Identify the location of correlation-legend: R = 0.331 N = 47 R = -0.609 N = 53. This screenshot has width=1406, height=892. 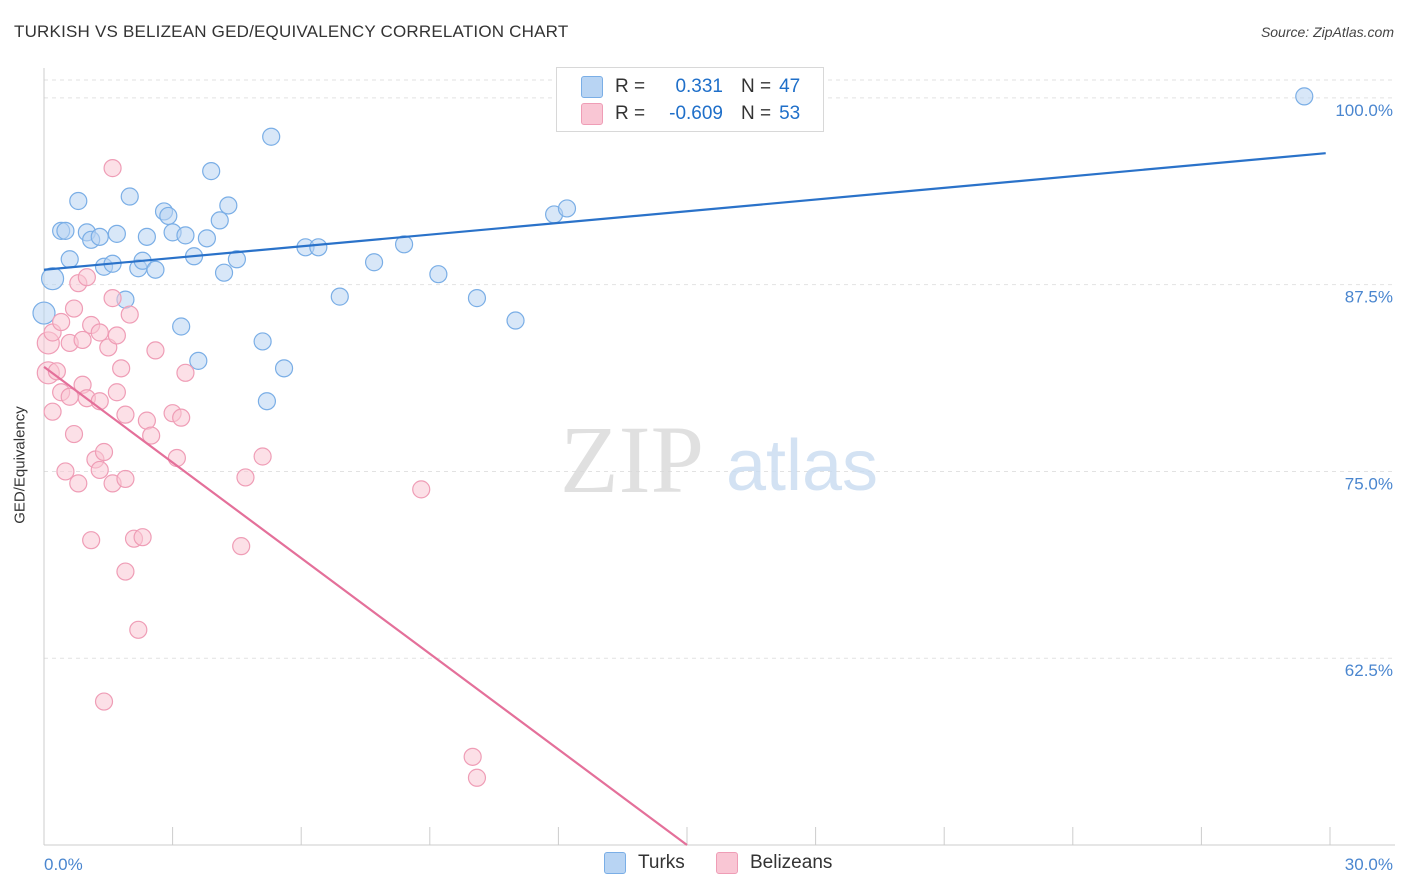
(690, 99).